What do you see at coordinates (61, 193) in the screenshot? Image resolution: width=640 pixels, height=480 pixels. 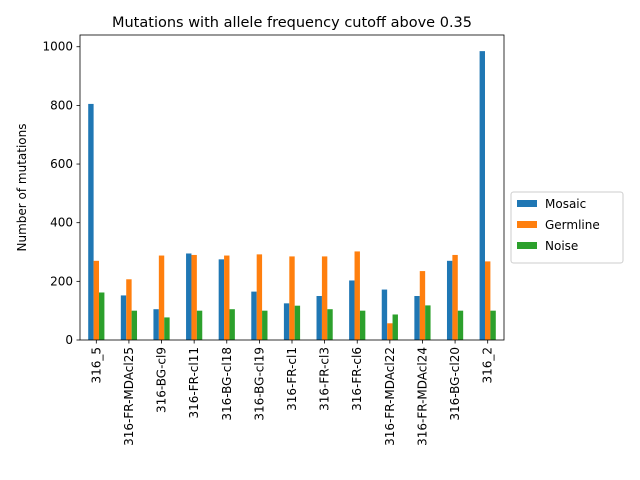 I see `y-axis-ticks: 0 200 400 600 800 1000` at bounding box center [61, 193].